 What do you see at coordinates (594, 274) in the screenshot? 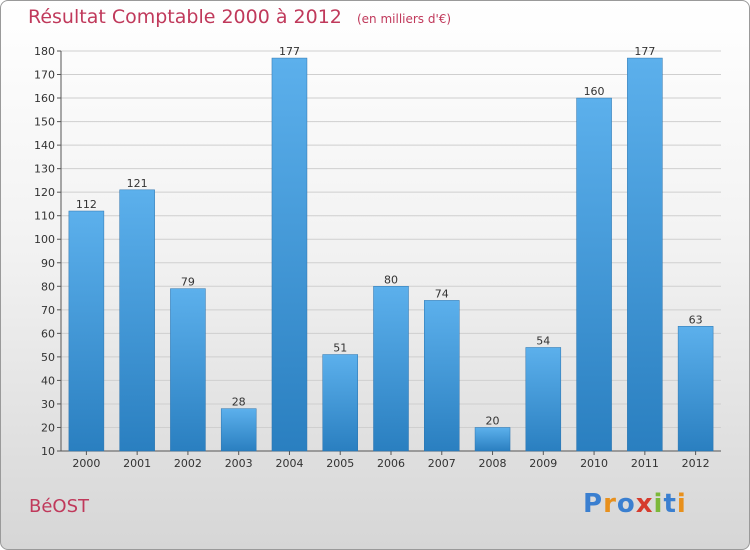
I see `bar-2010` at bounding box center [594, 274].